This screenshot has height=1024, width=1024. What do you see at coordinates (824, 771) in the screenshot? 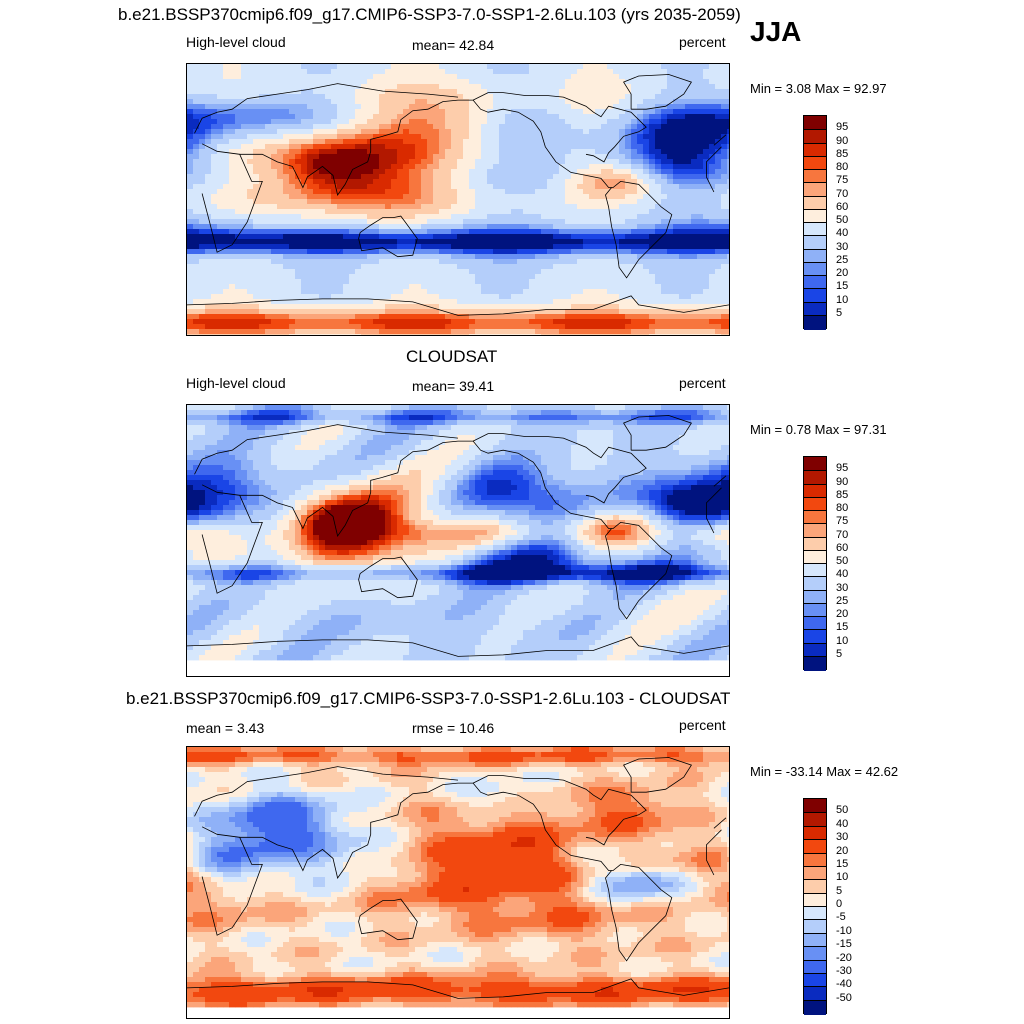
I see `panel-3-minmax-label: Min = -33.14 Max = 42.62` at bounding box center [824, 771].